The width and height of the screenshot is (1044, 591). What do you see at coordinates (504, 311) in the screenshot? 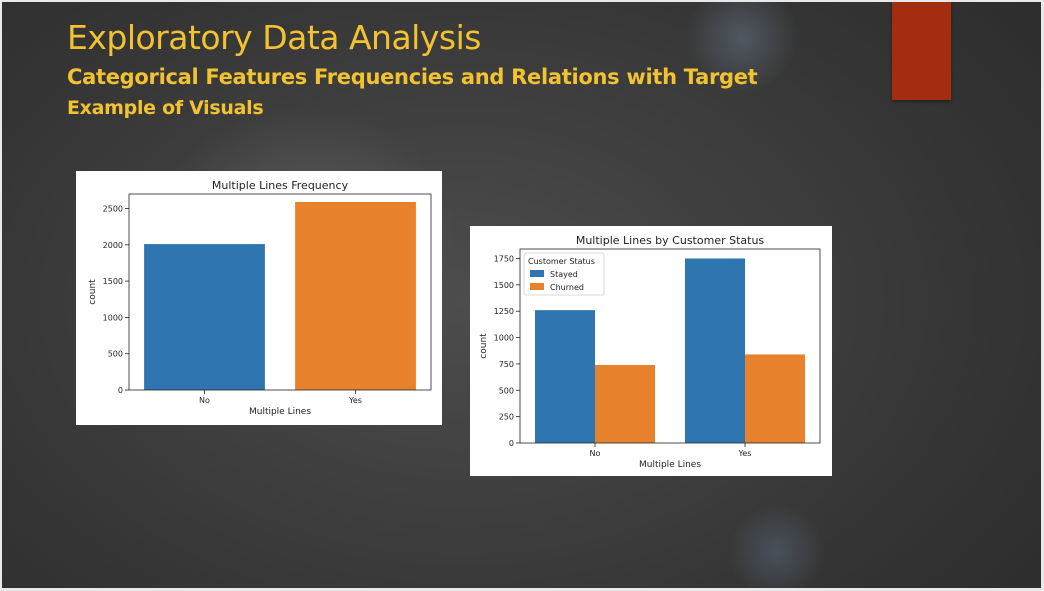
I see `y-tick-label: 1250` at bounding box center [504, 311].